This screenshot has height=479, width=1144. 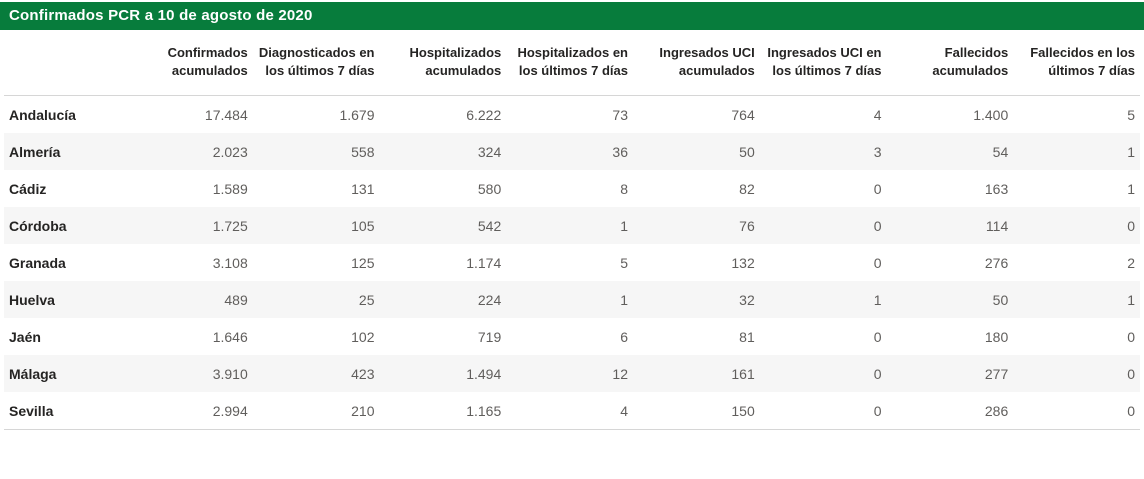 I want to click on table-row: Granada 3.108 125 1.174 5 132 0 276 2, so click(x=572, y=262).